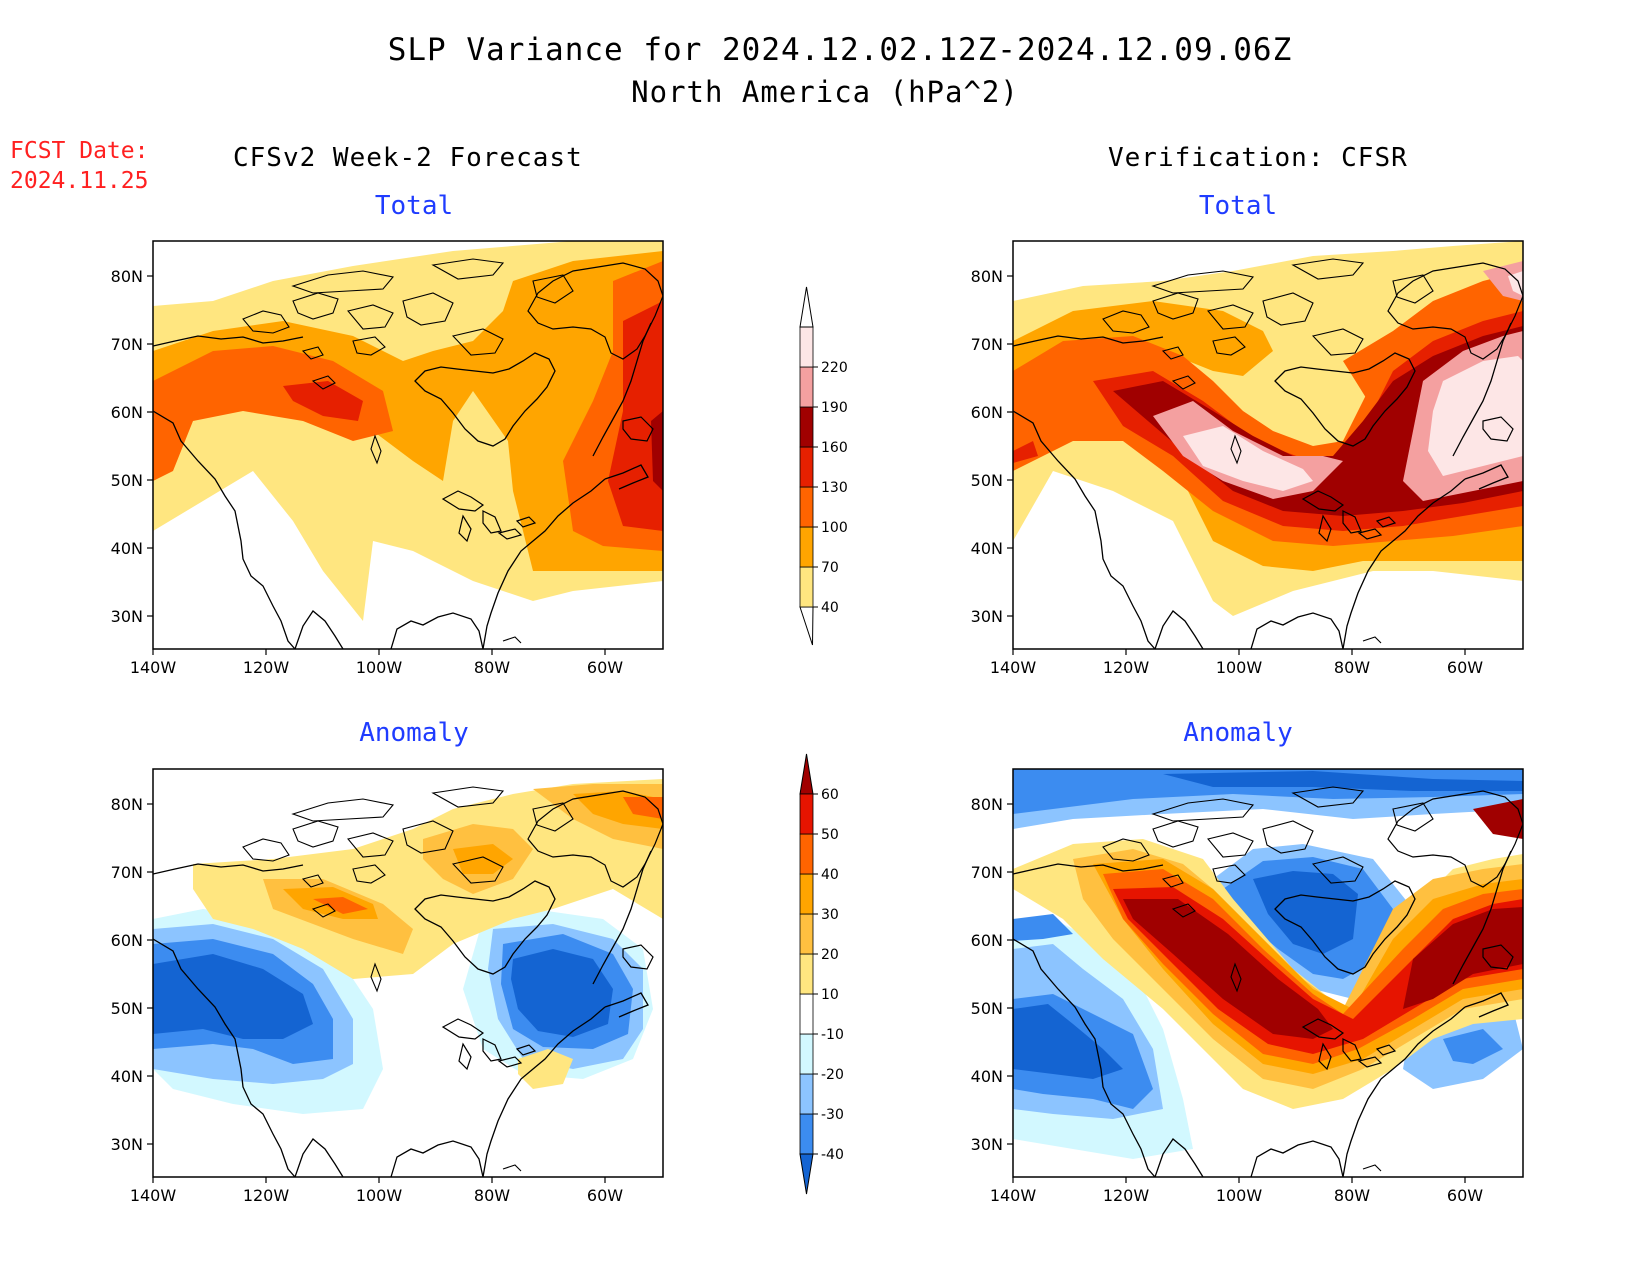  Describe the element at coordinates (830, 915) in the screenshot. I see `colorbar-tick-label: 30` at that location.